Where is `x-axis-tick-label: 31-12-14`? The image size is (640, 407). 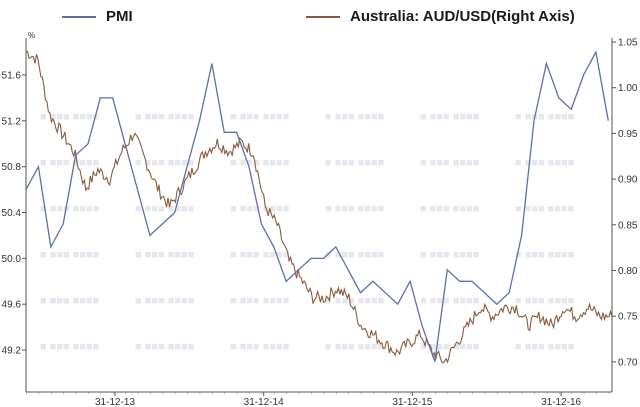 x-axis-tick-label: 31-12-14 is located at coordinates (264, 402).